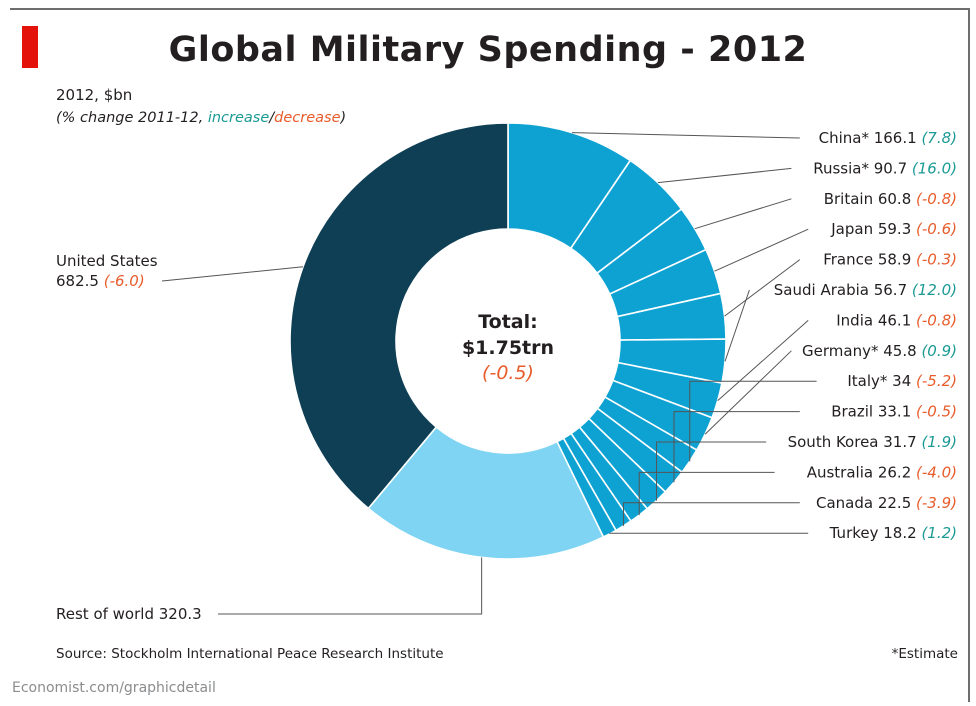 The height and width of the screenshot is (706, 976). What do you see at coordinates (847, 503) in the screenshot?
I see `label-name: Canada` at bounding box center [847, 503].